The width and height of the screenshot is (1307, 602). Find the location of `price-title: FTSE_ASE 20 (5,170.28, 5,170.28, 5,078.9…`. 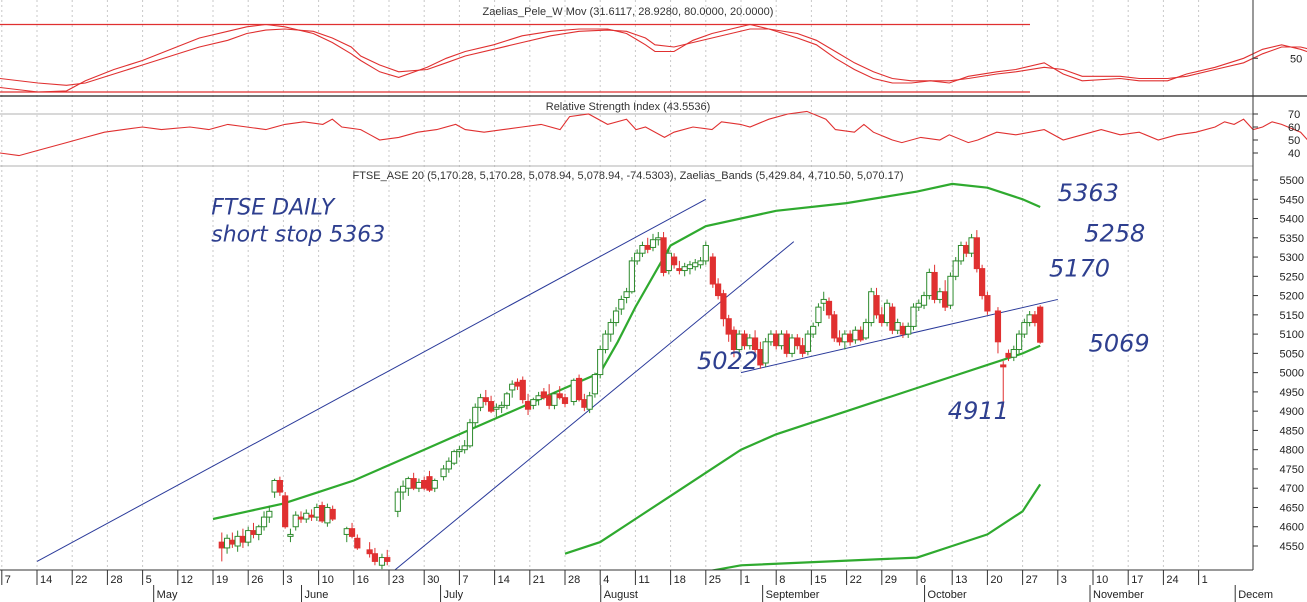

price-title: FTSE_ASE 20 (5,170.28, 5,170.28, 5,078.9… is located at coordinates (627, 176).